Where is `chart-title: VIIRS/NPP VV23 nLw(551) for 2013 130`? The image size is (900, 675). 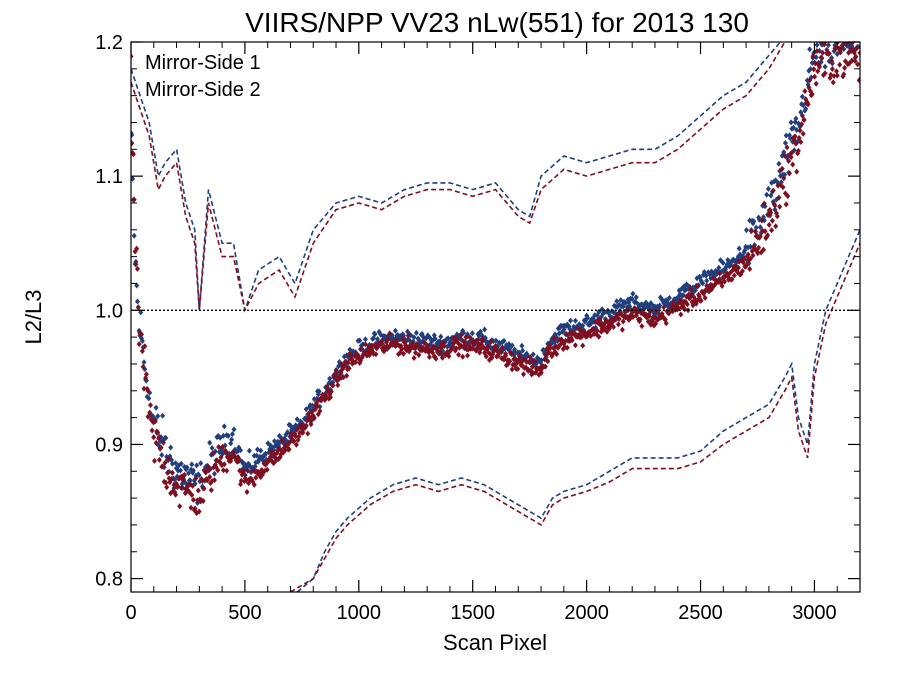
chart-title: VIIRS/NPP VV23 nLw(551) for 2013 130 is located at coordinates (497, 22).